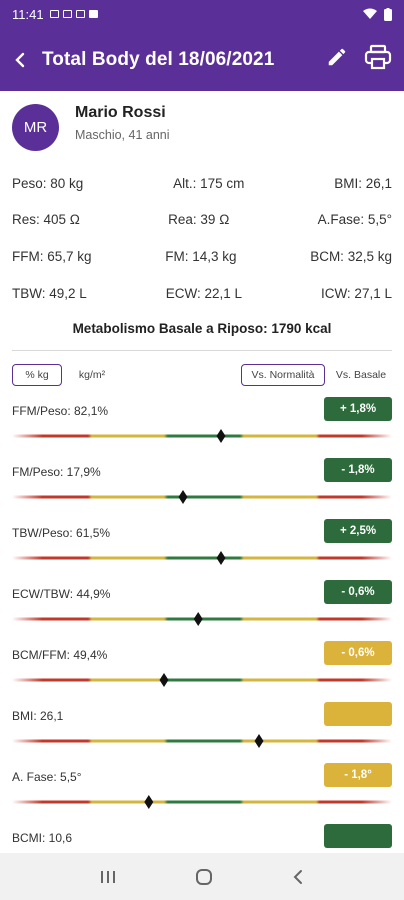  I want to click on printer-icon, so click(378, 57).